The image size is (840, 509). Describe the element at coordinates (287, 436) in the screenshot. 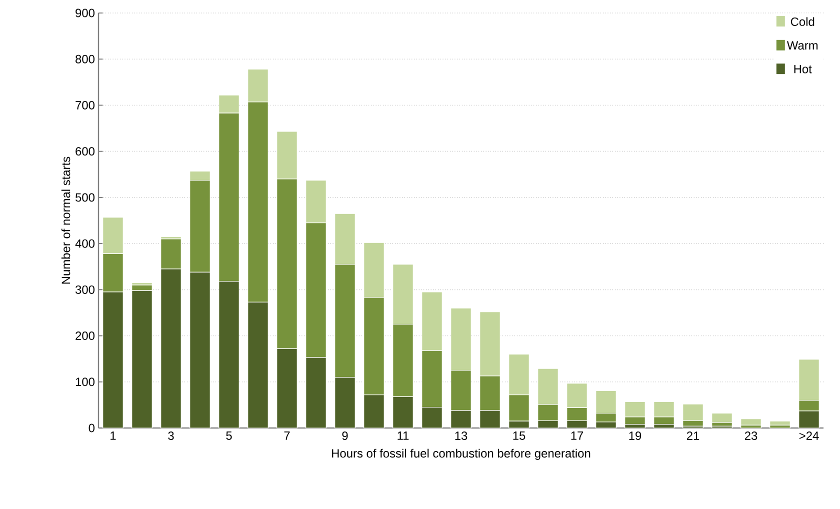

I see `x-tick-label: 7` at that location.